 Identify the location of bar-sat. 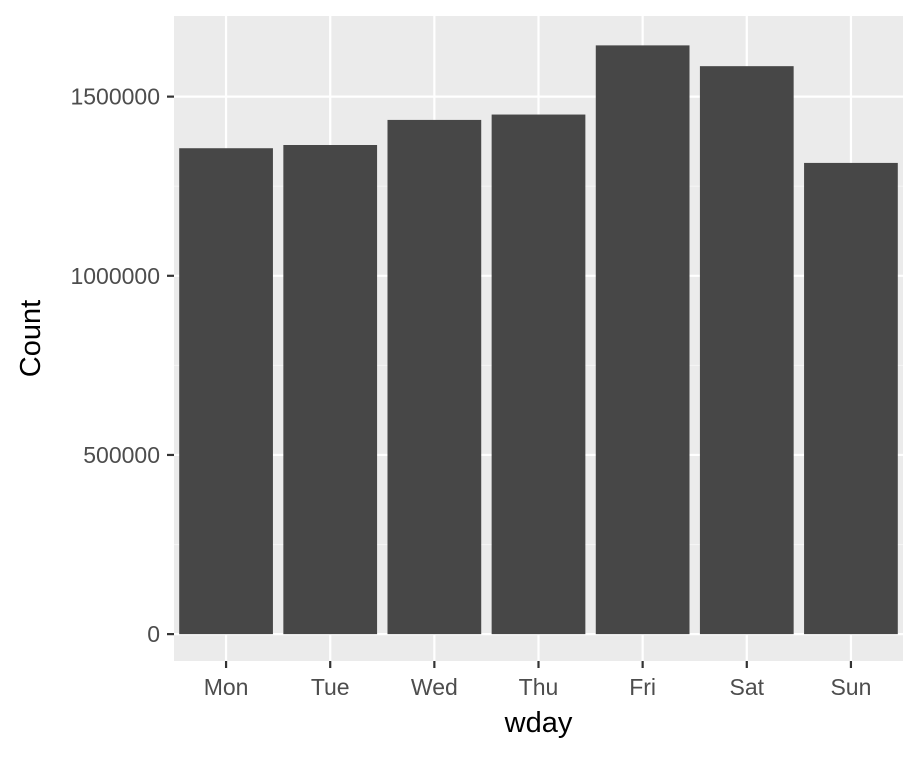
(746, 350).